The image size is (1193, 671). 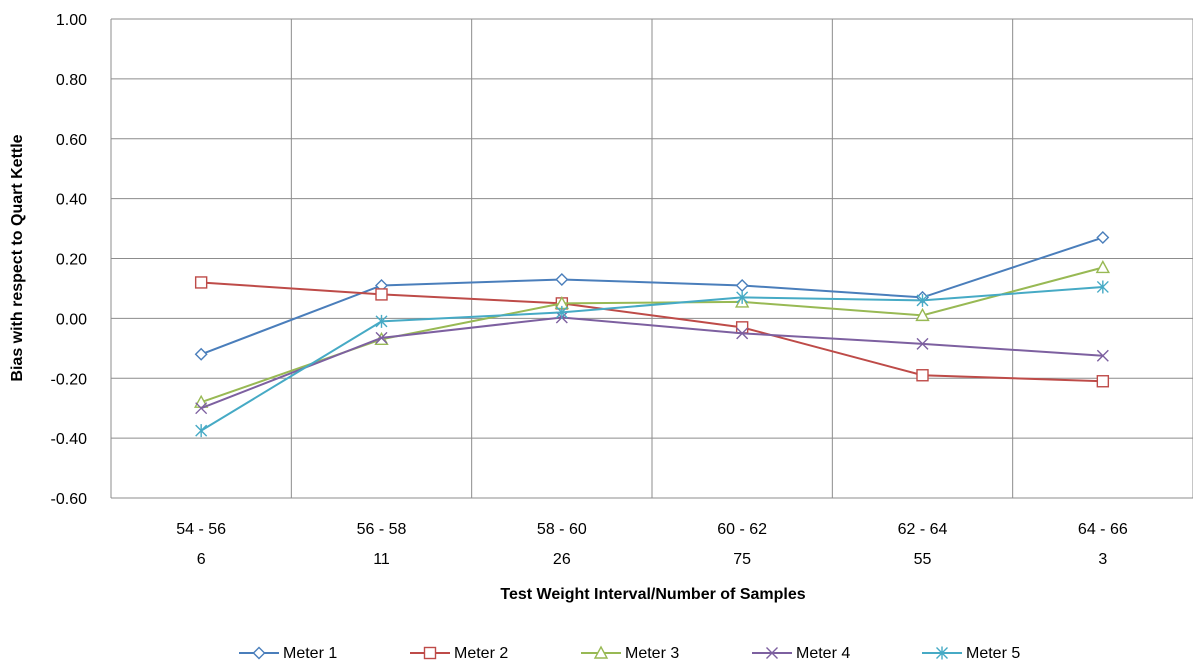 What do you see at coordinates (652, 594) in the screenshot?
I see `x-axis-title: Test Weight Interval/Number of Samples` at bounding box center [652, 594].